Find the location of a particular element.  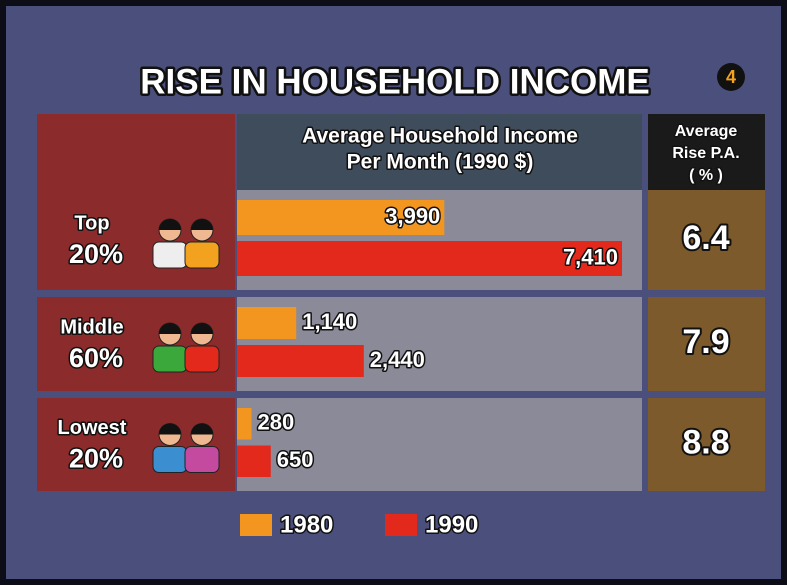

row-bar-cell is located at coordinates (439, 444).